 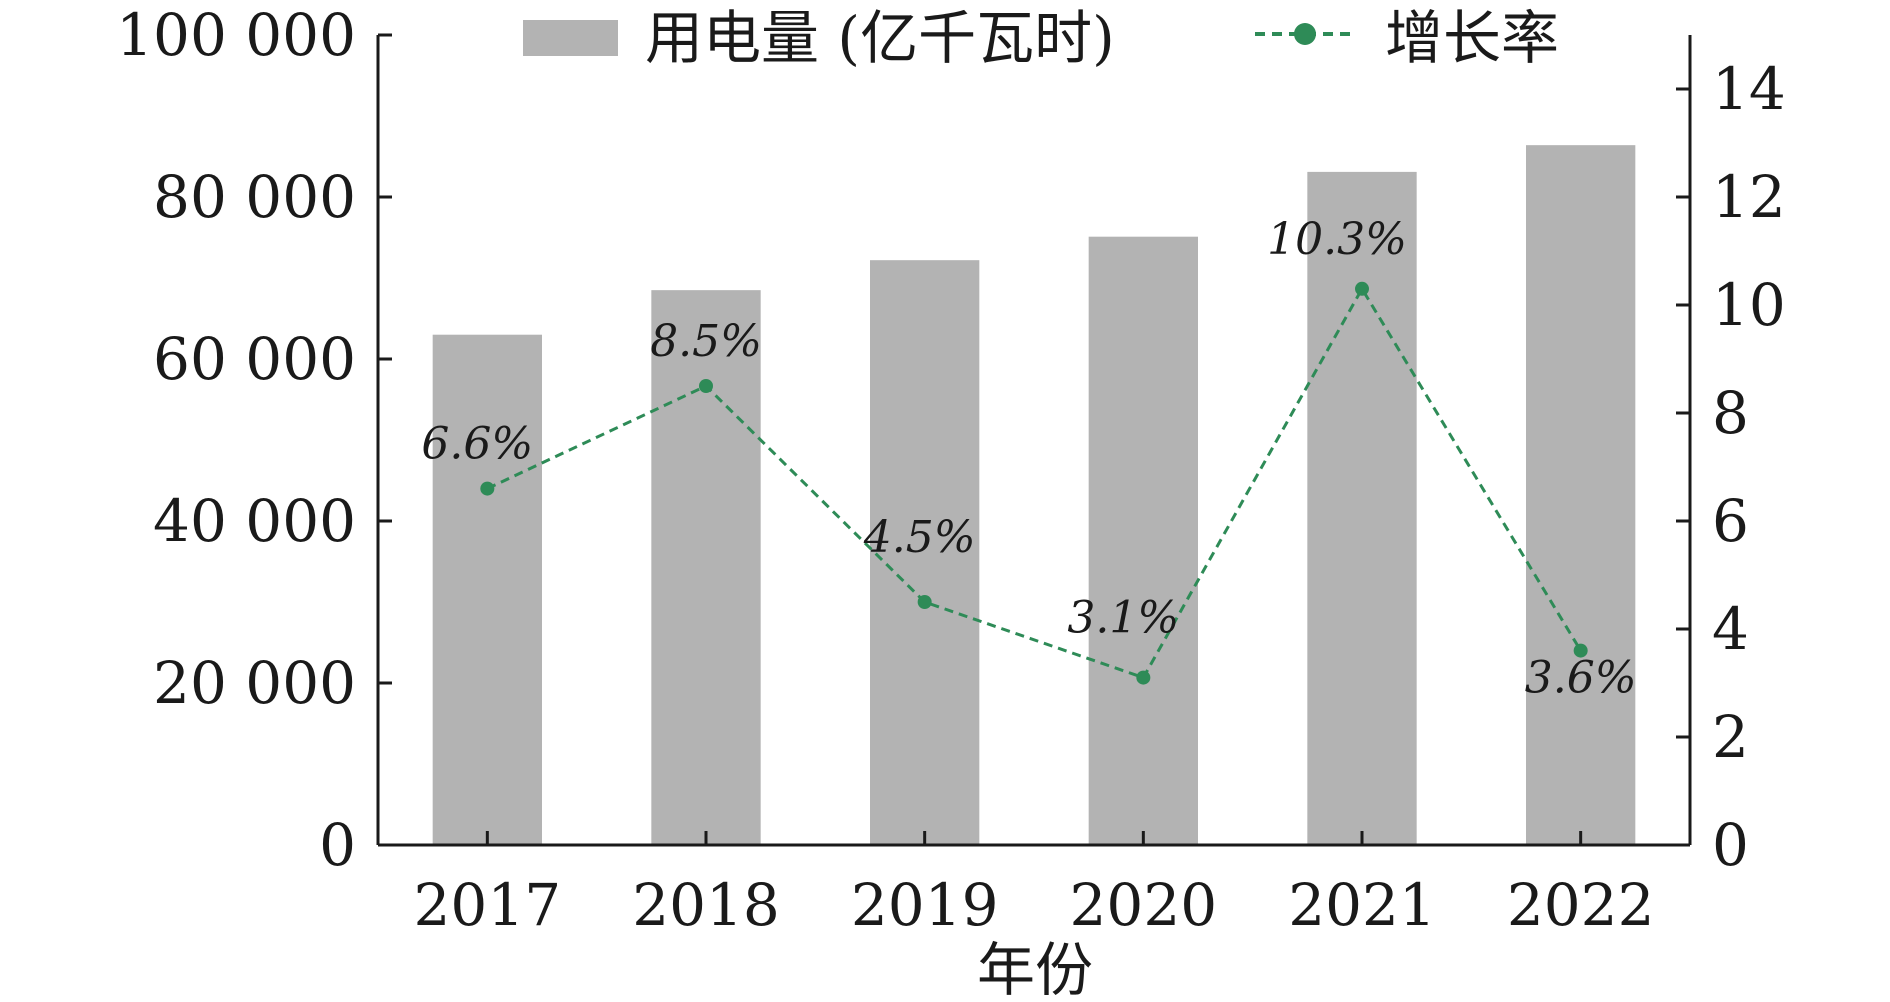 What do you see at coordinates (254, 197) in the screenshot?
I see `left-tick-label: 80 000` at bounding box center [254, 197].